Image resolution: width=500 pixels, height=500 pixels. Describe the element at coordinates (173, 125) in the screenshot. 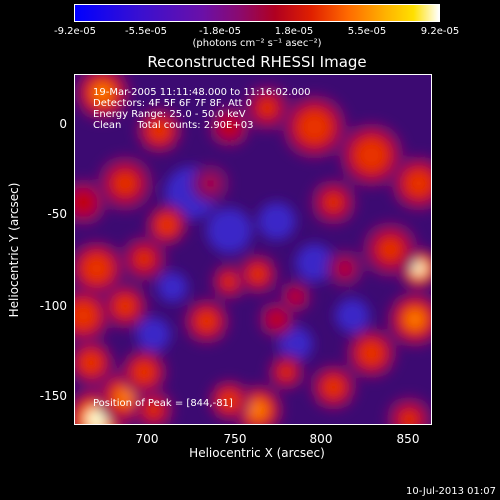

I see `annotation-clean-counts: Clean Total counts: 2.90E+03` at that location.